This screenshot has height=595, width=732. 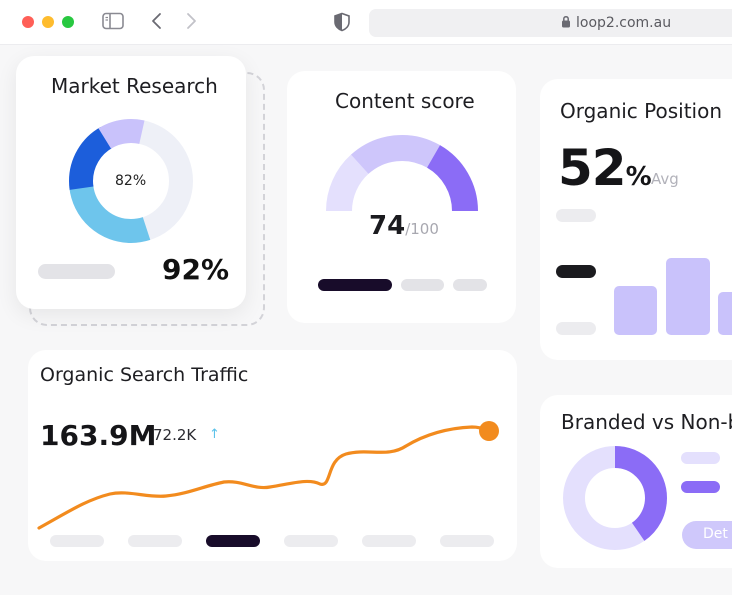 I want to click on minimize-window-button, so click(x=48, y=22).